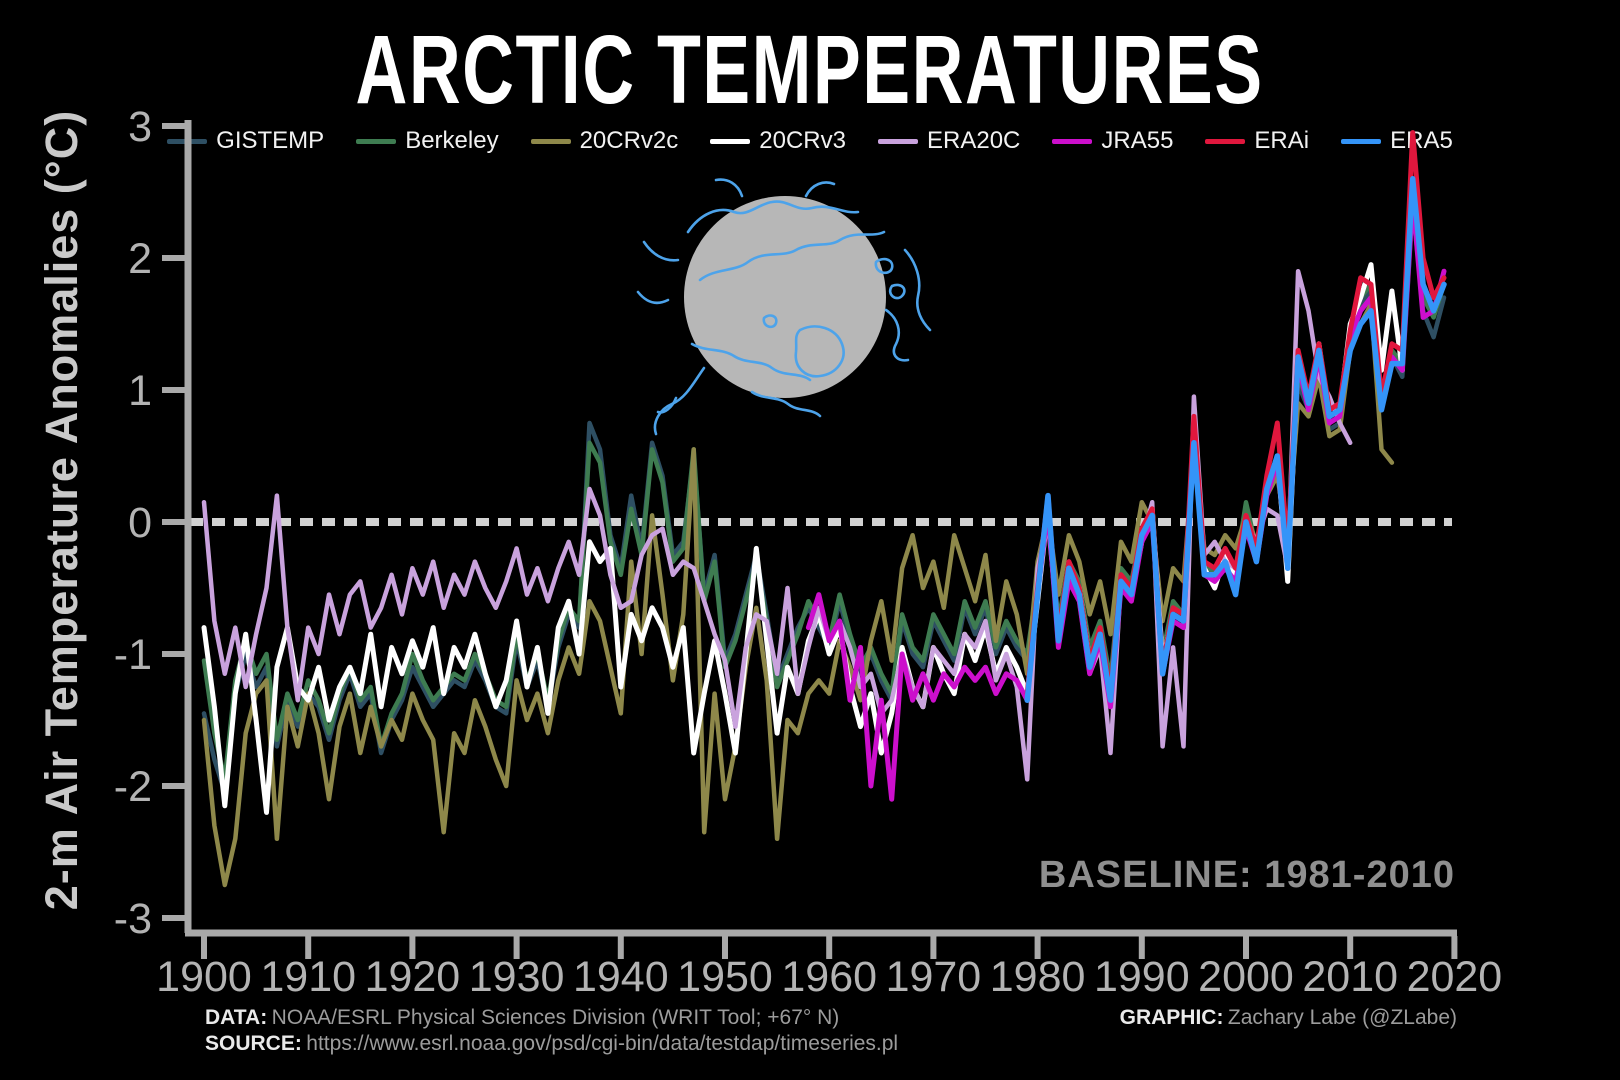 This screenshot has height=1080, width=1620. I want to click on page-title: ARCTIC TEMPERATURES, so click(810, 70).